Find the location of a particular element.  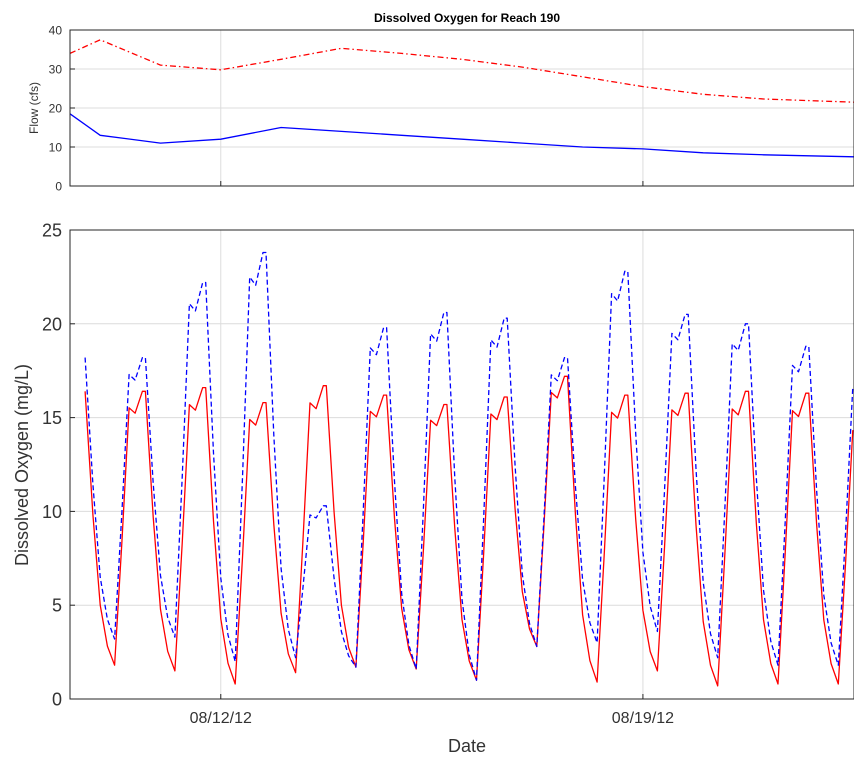

top-chart-y-label: Flow (cfs) is located at coordinates (34, 108).